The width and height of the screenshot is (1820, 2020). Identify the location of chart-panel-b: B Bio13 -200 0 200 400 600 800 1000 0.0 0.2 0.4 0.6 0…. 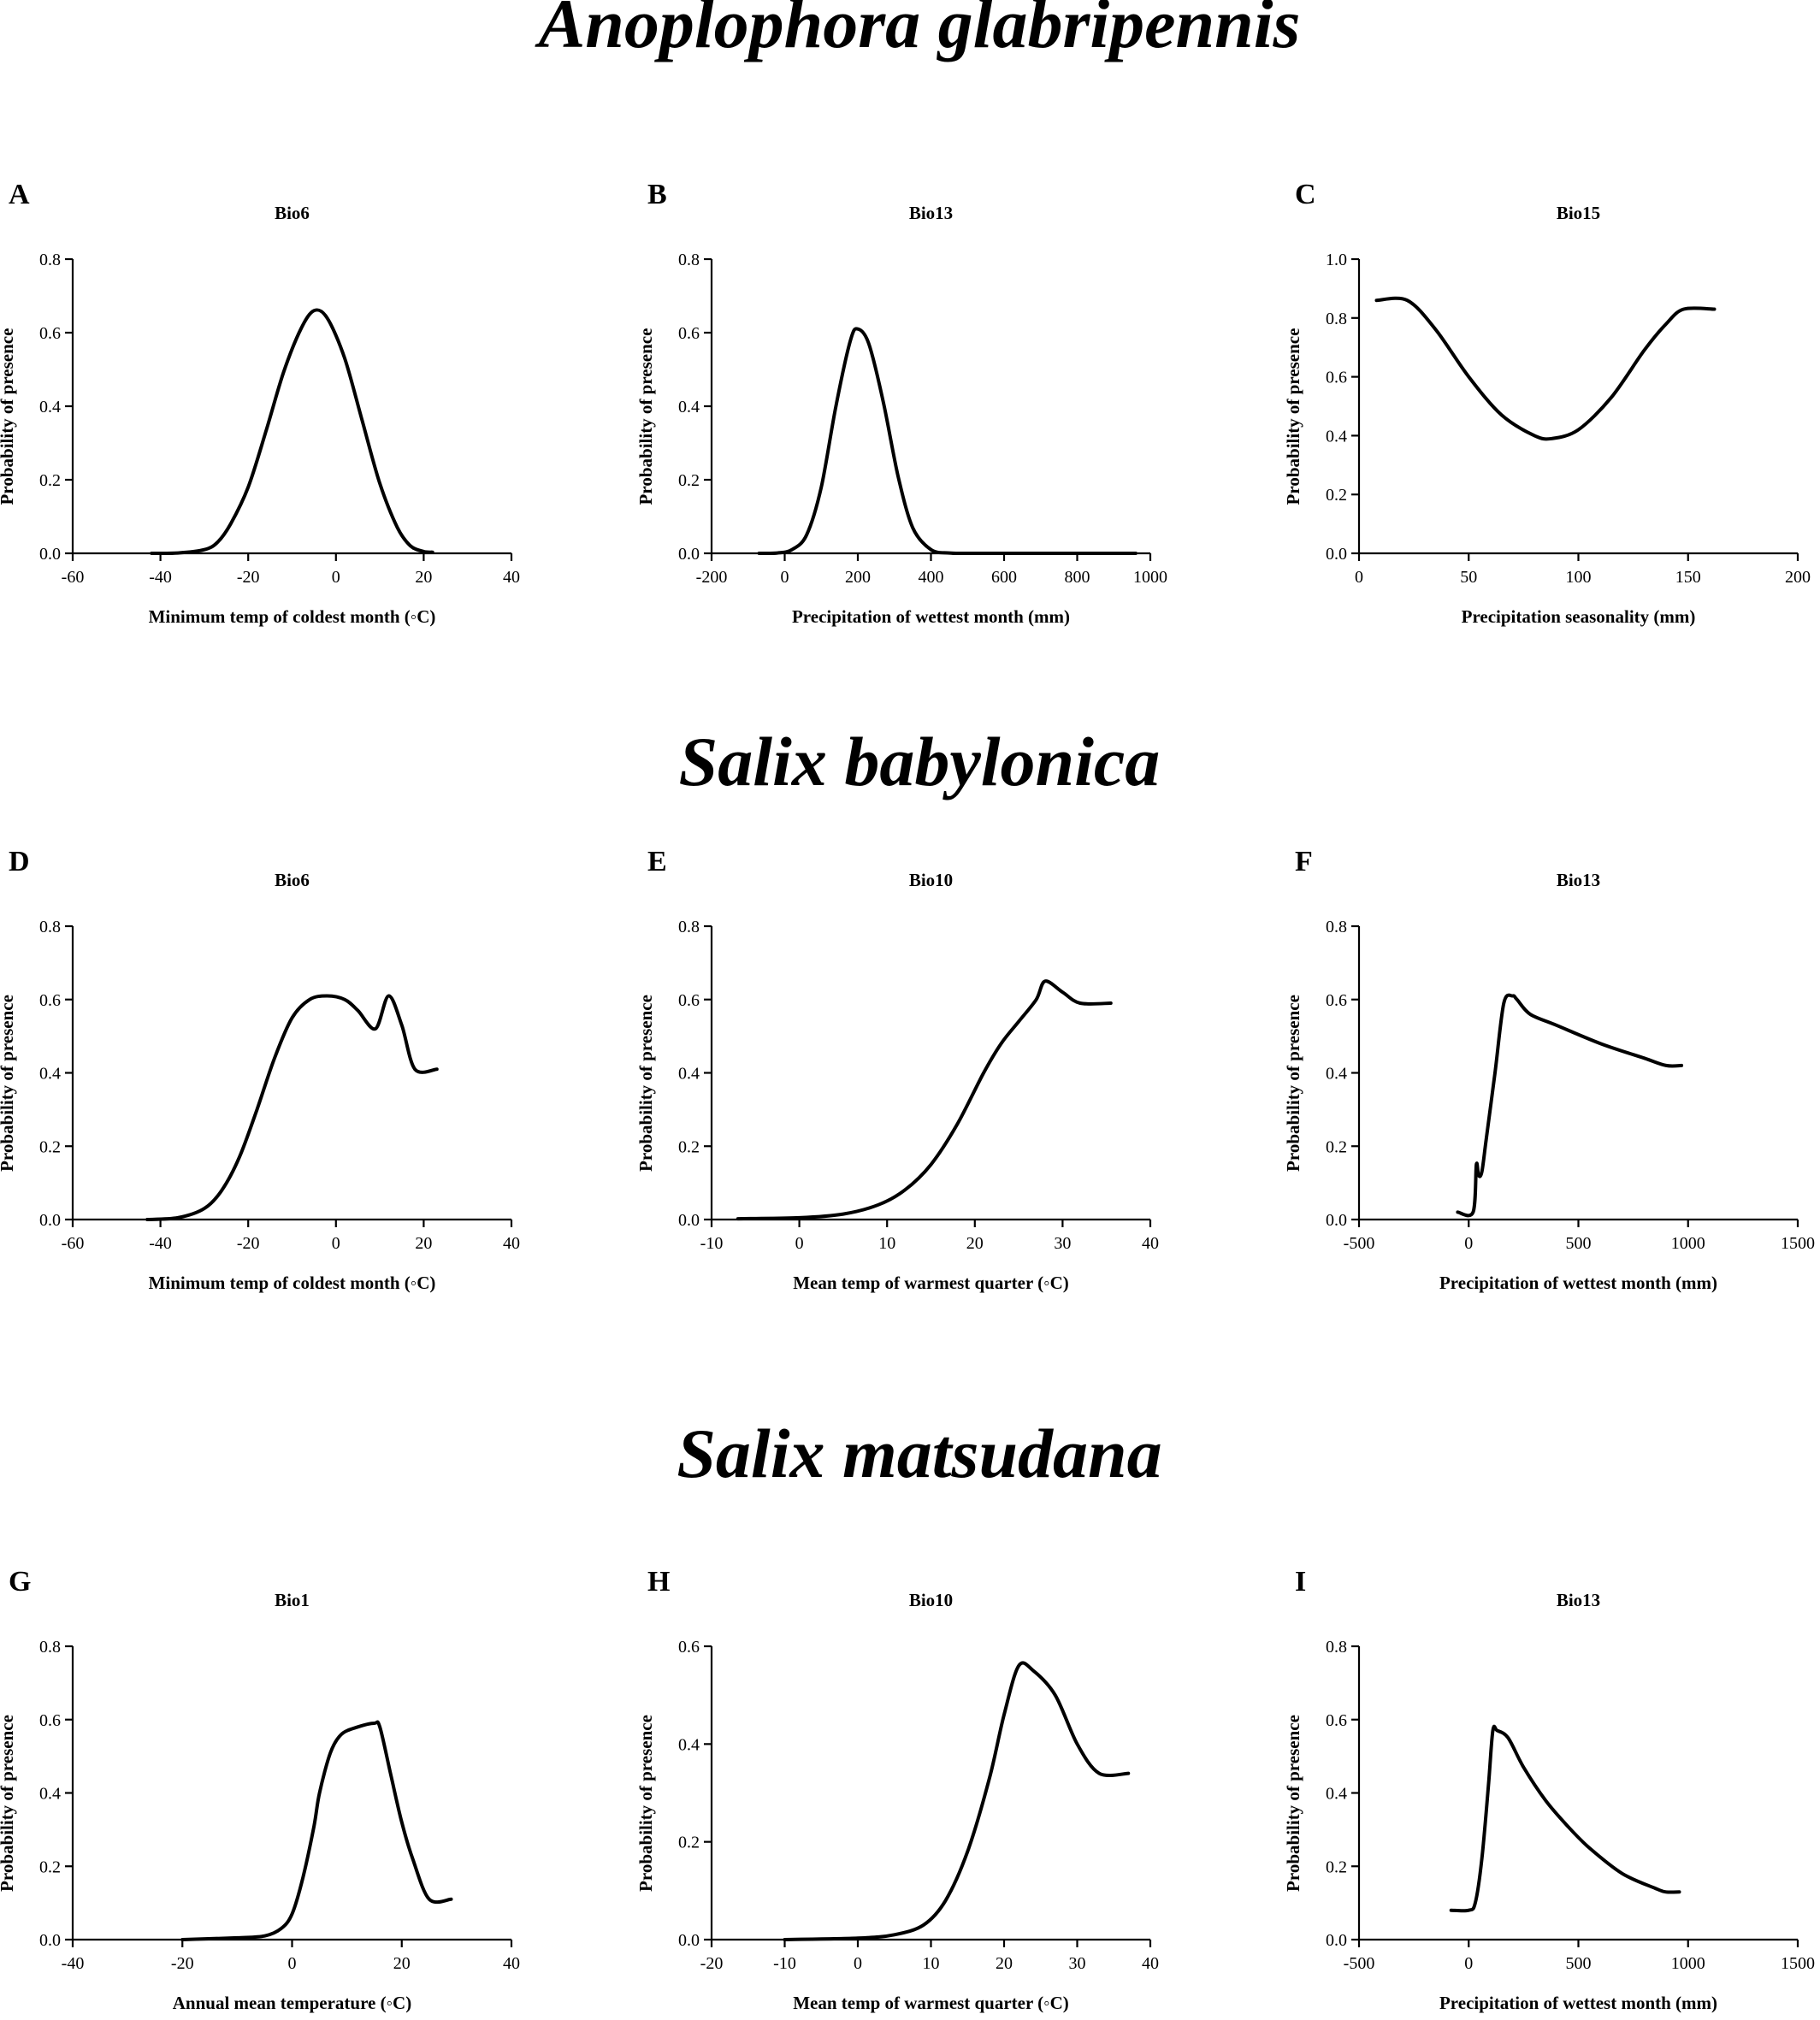
(901, 403).